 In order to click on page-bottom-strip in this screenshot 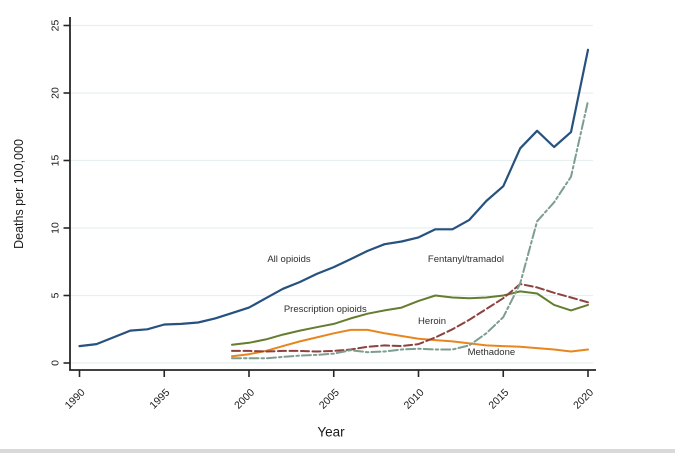, I will do `click(337, 451)`.